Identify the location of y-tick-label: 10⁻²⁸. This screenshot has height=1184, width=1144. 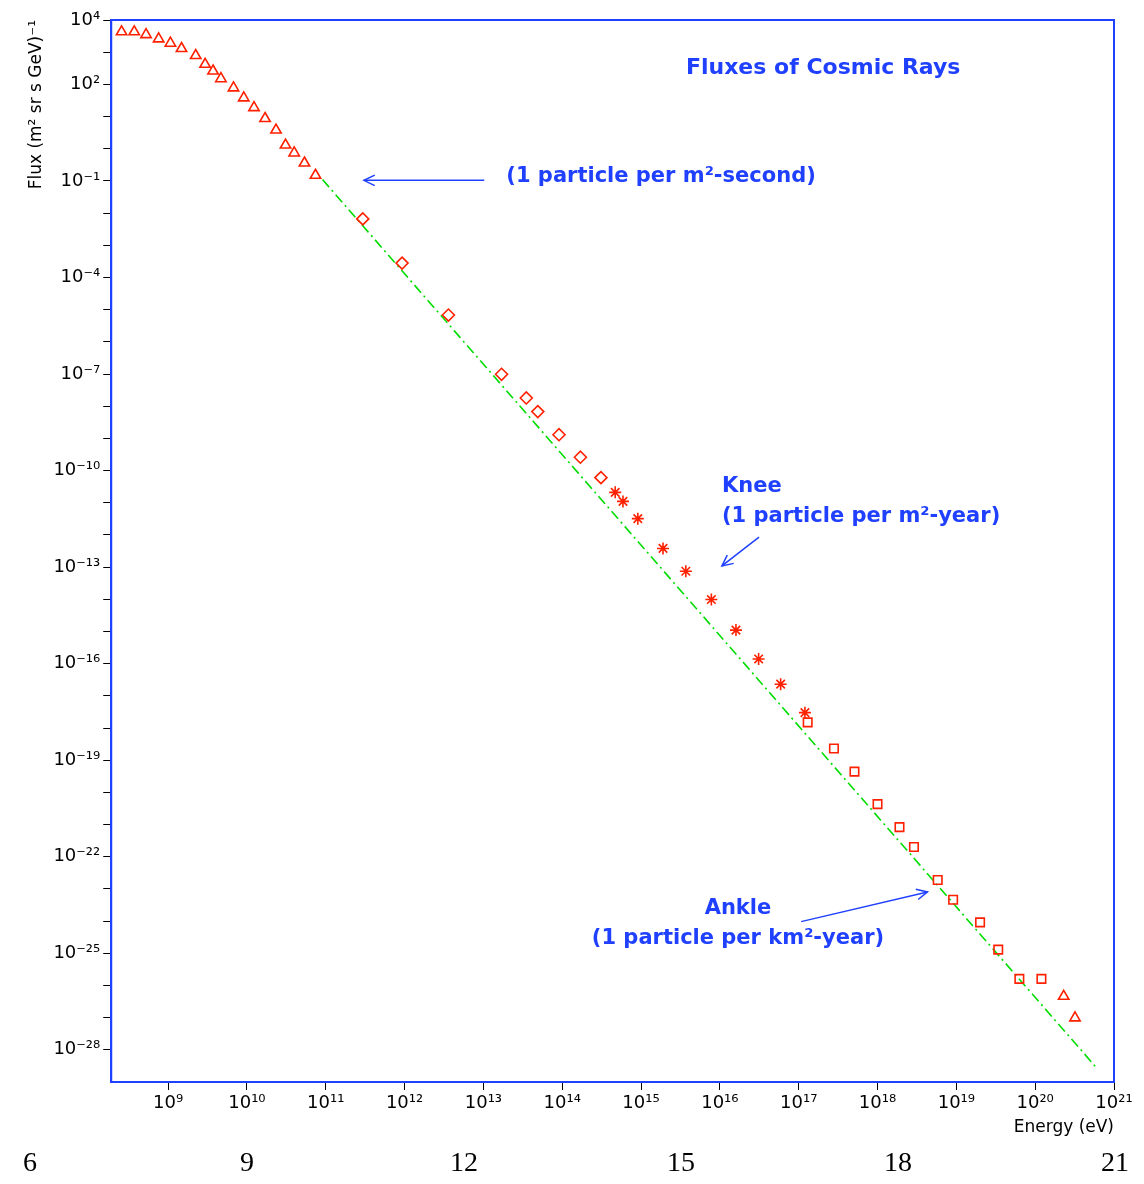
(77, 1048).